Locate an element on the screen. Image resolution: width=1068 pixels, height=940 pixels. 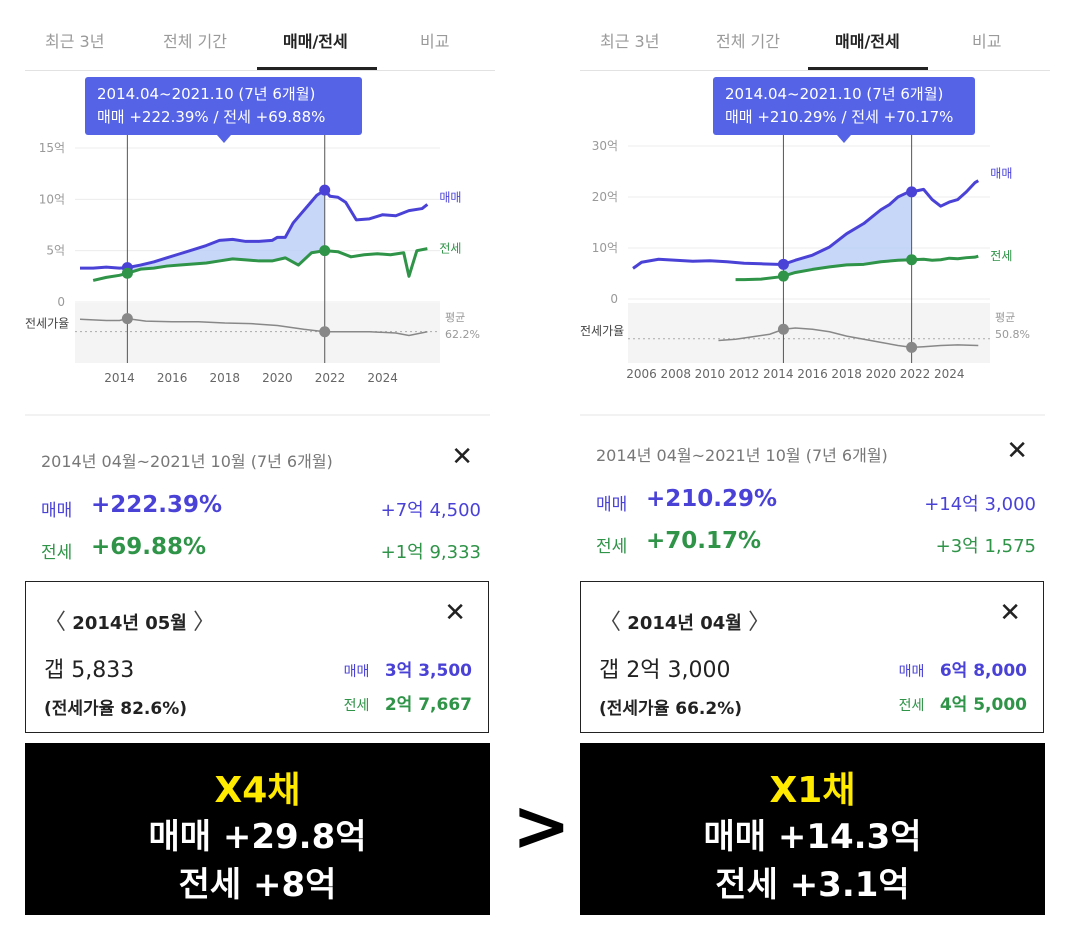
detail-rent: 전세 2억 7,667 is located at coordinates (408, 702).